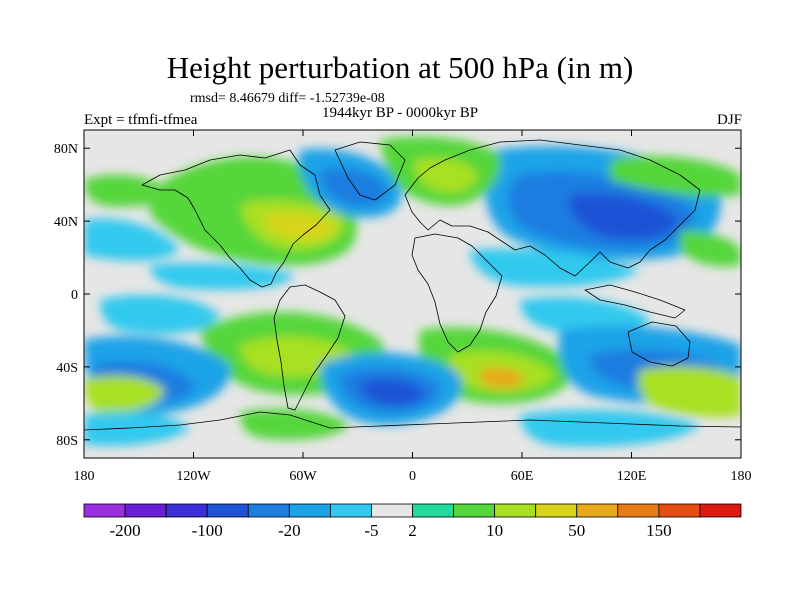 This screenshot has height=600, width=800. What do you see at coordinates (457, 293) in the screenshot?
I see `coast-africa` at bounding box center [457, 293].